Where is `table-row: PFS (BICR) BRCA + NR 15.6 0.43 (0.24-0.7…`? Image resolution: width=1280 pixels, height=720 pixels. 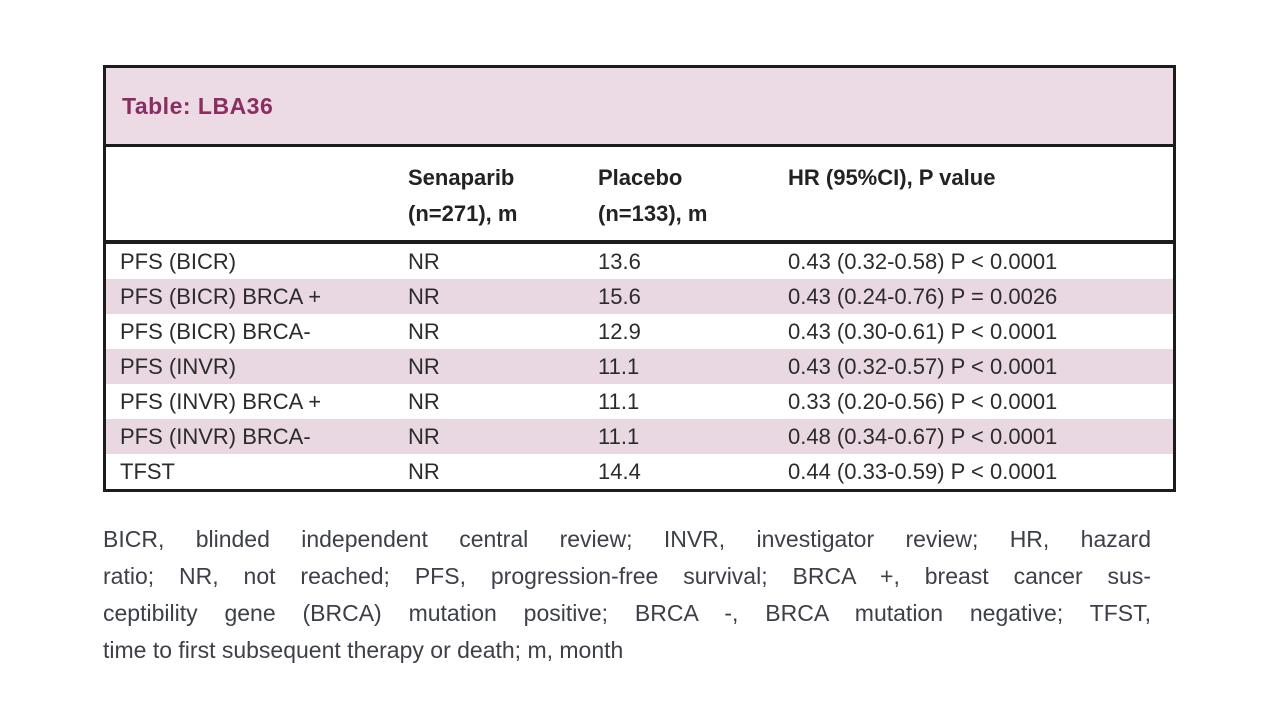
table-row: PFS (BICR) BRCA + NR 15.6 0.43 (0.24-0.7… is located at coordinates (639, 296).